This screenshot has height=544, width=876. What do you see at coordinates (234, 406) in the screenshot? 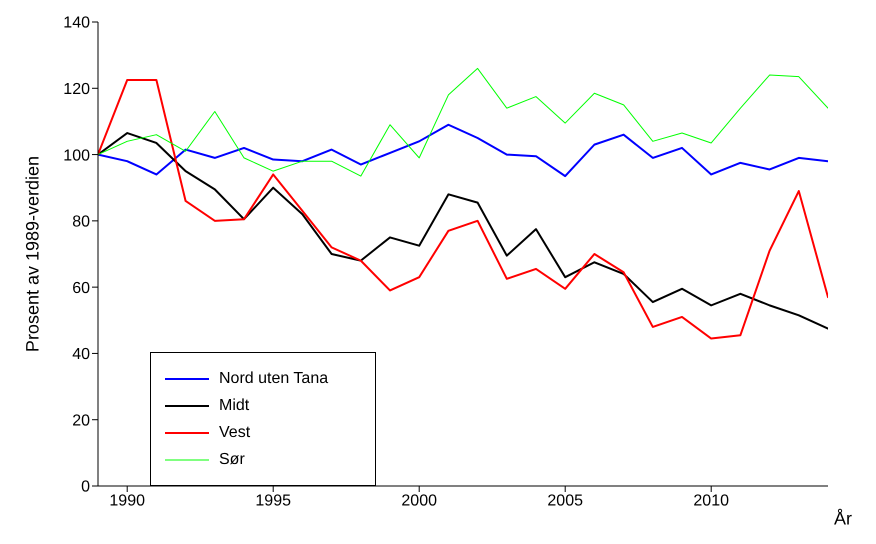
I see `legend-label: Midt` at bounding box center [234, 406].